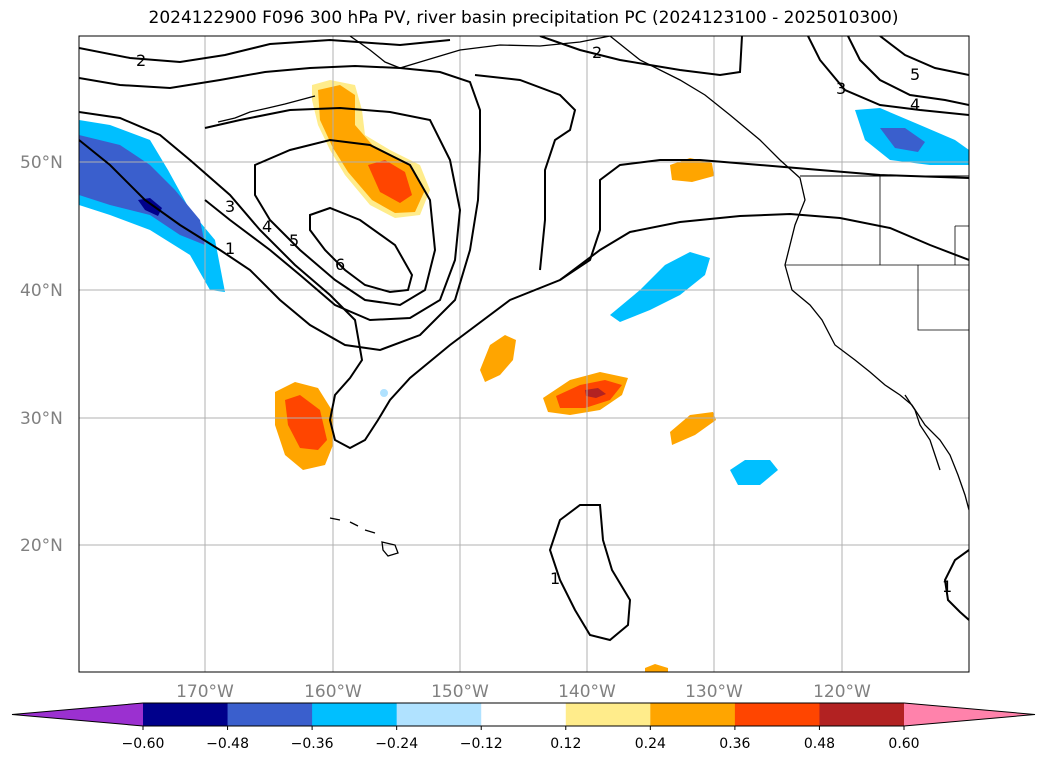 The height and width of the screenshot is (765, 1047). Describe the element at coordinates (205, 692) in the screenshot. I see `lon-label-170w: 170°W` at that location.